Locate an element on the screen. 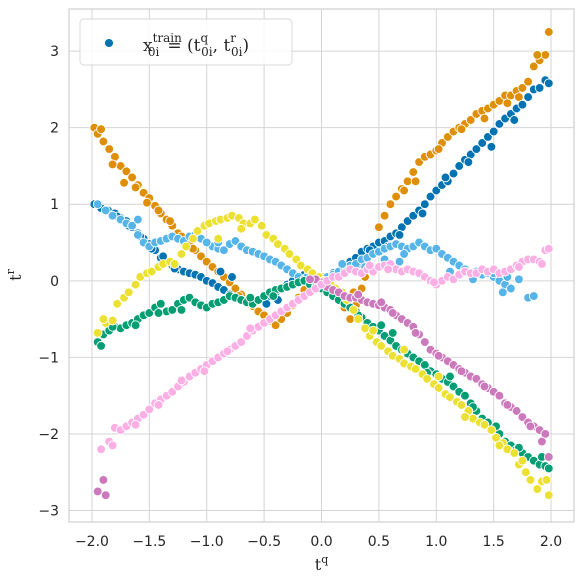 The width and height of the screenshot is (584, 584). legend-marker is located at coordinates (109, 43).